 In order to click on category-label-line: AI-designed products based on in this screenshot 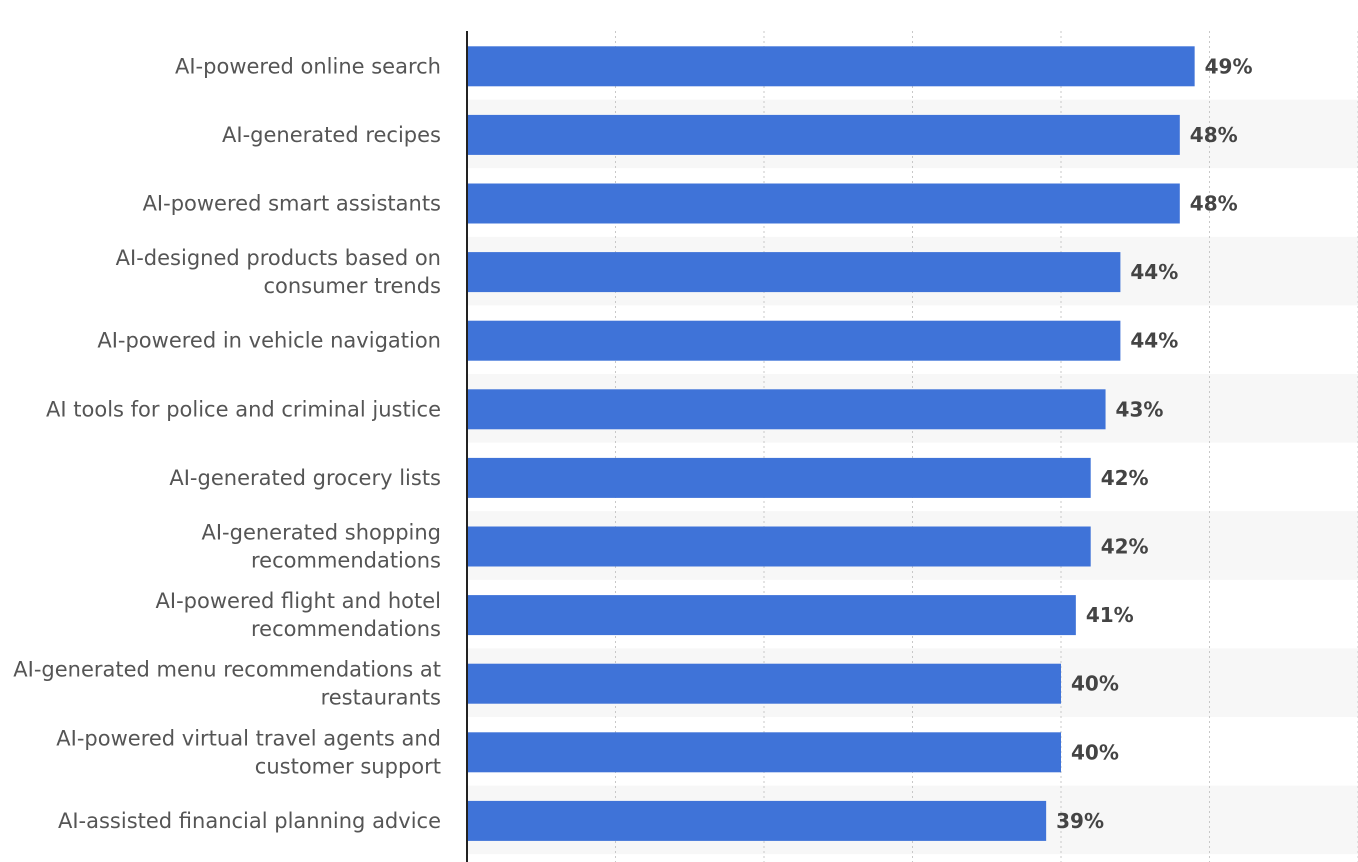, I will do `click(278, 258)`.